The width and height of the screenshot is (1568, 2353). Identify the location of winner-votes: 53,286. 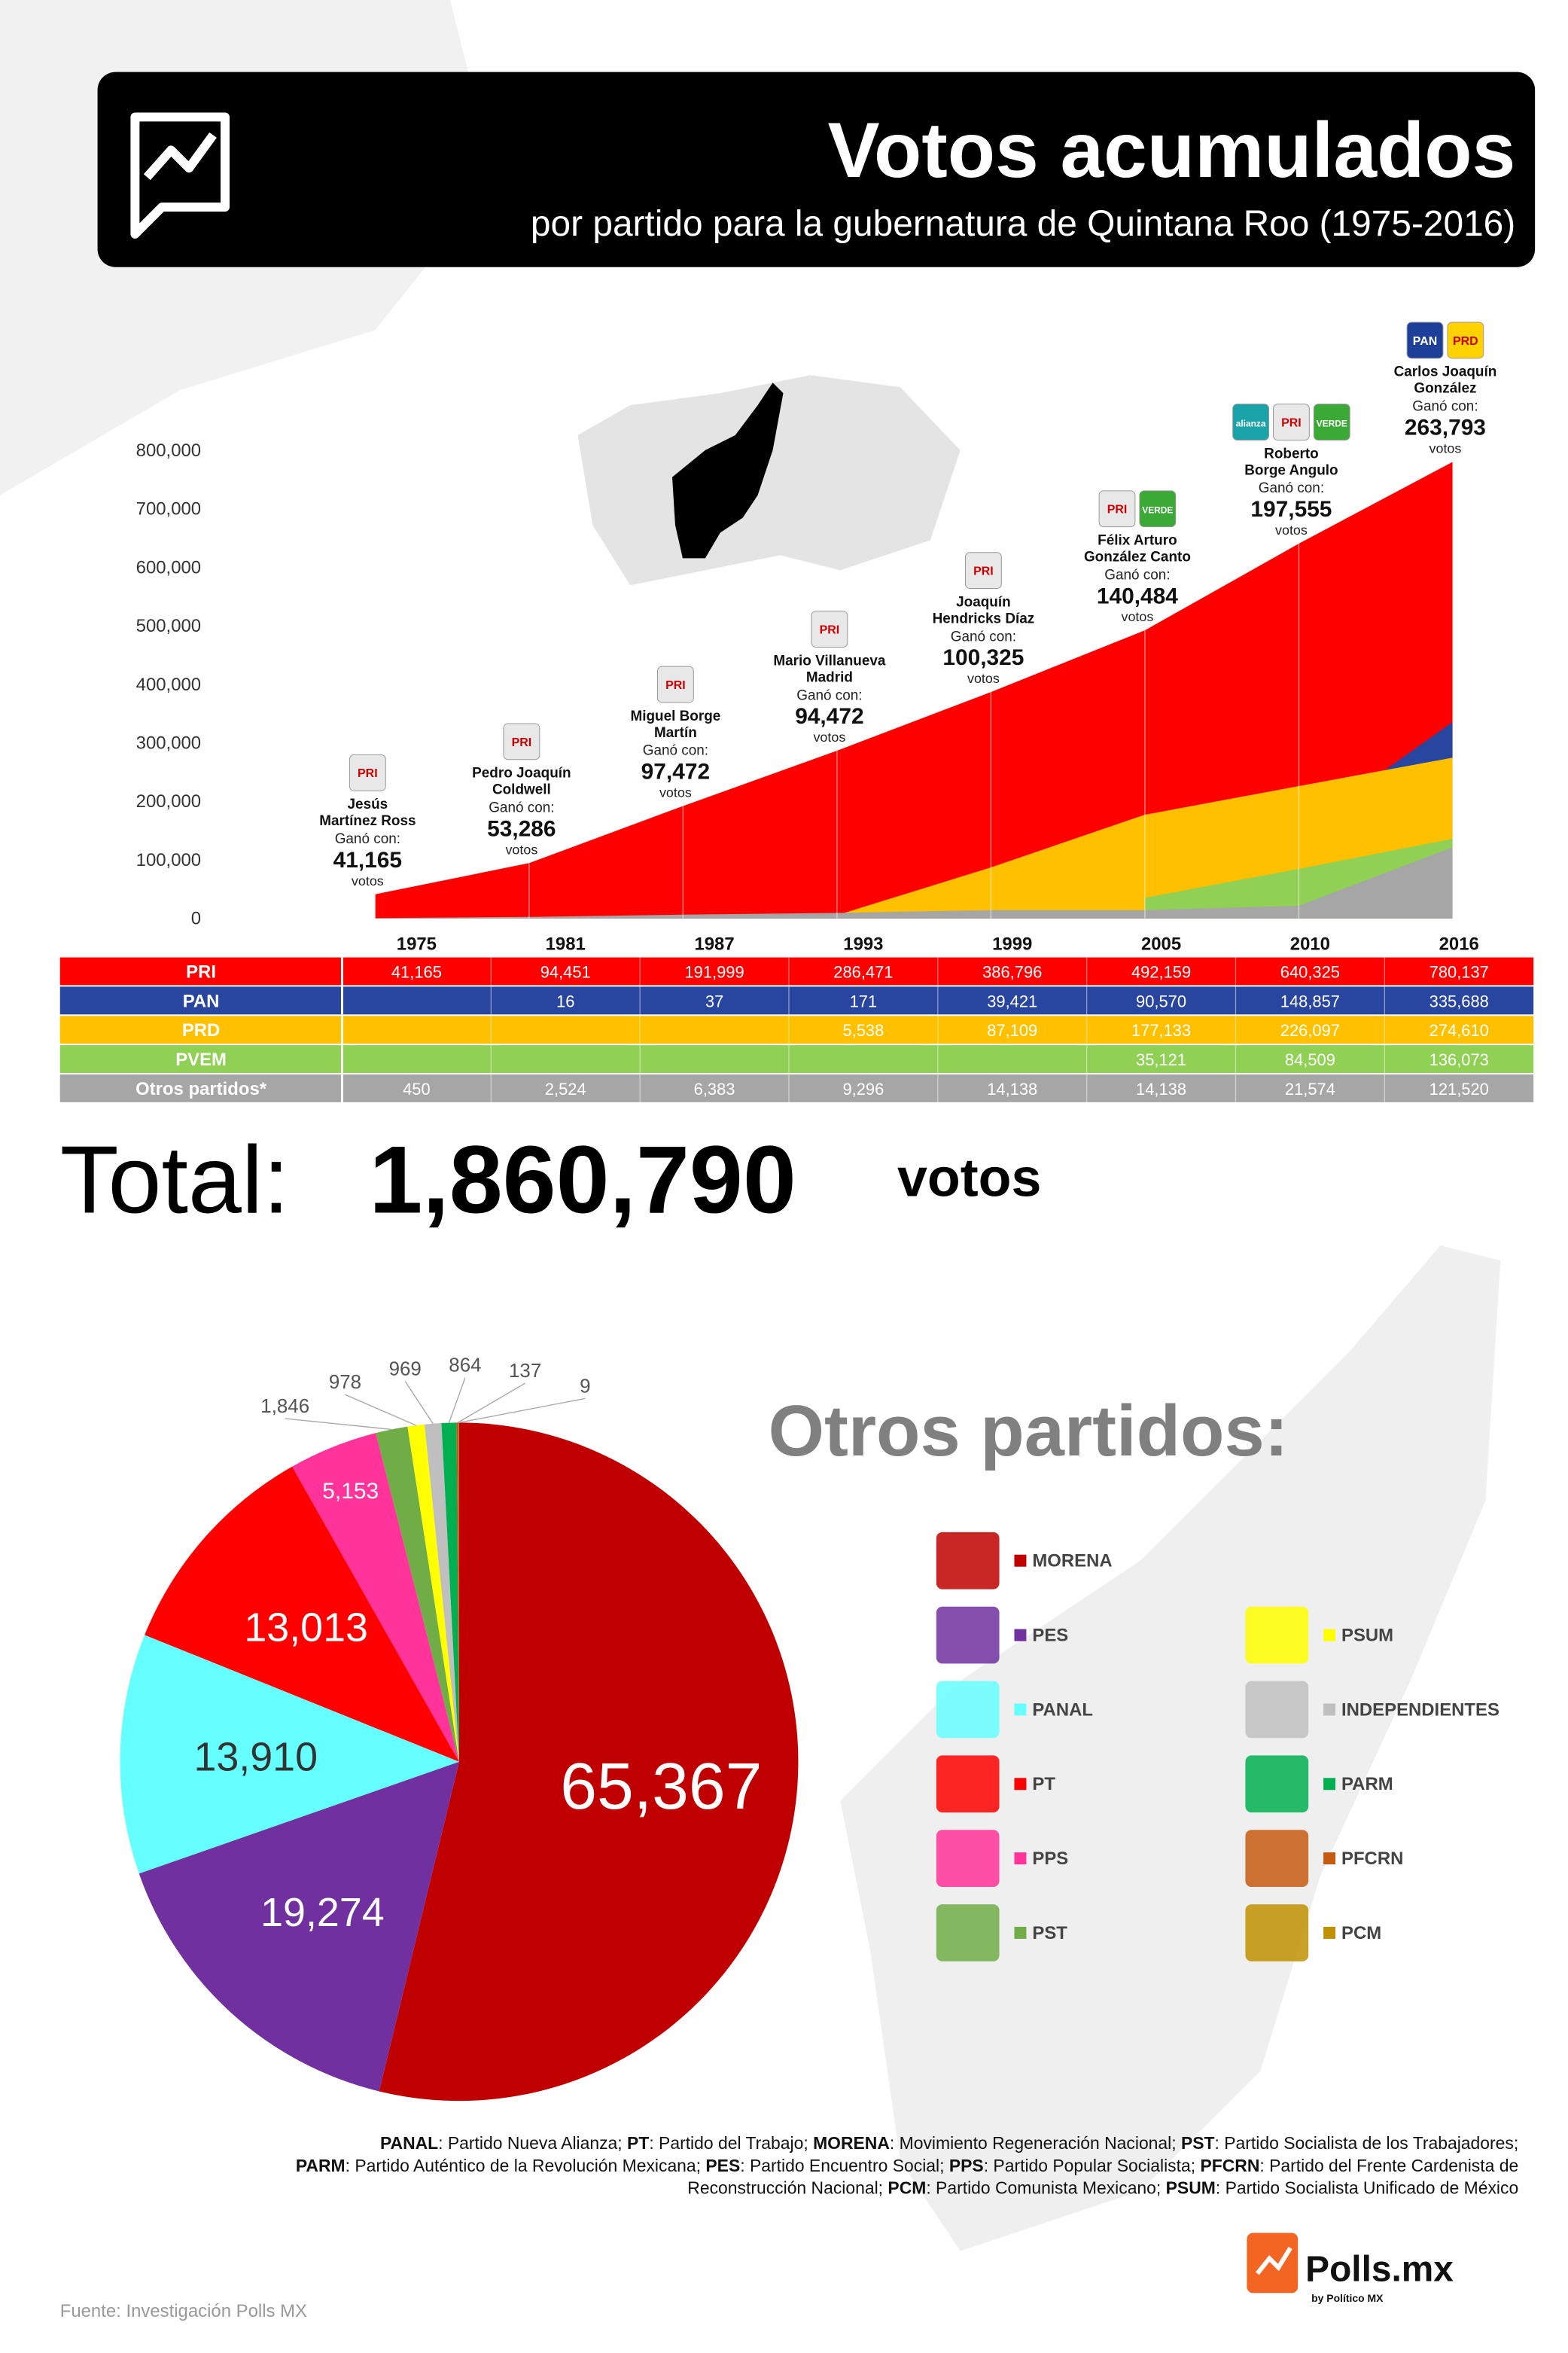
(521, 828).